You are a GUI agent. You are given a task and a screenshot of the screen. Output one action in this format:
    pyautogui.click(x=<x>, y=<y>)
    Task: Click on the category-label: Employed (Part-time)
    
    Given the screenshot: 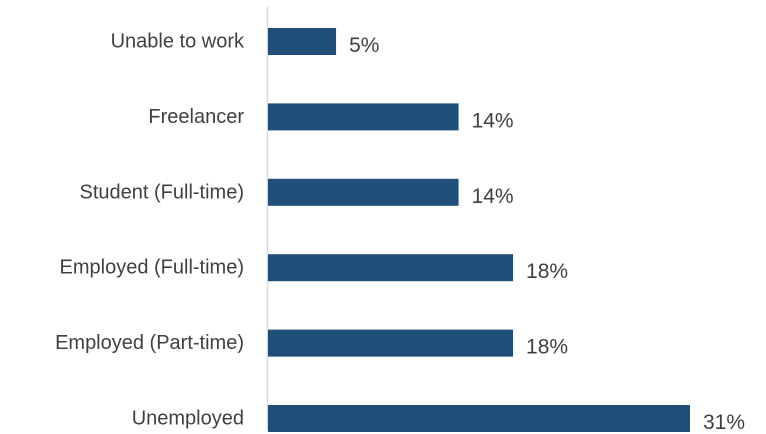 What is the action you would take?
    pyautogui.click(x=149, y=343)
    